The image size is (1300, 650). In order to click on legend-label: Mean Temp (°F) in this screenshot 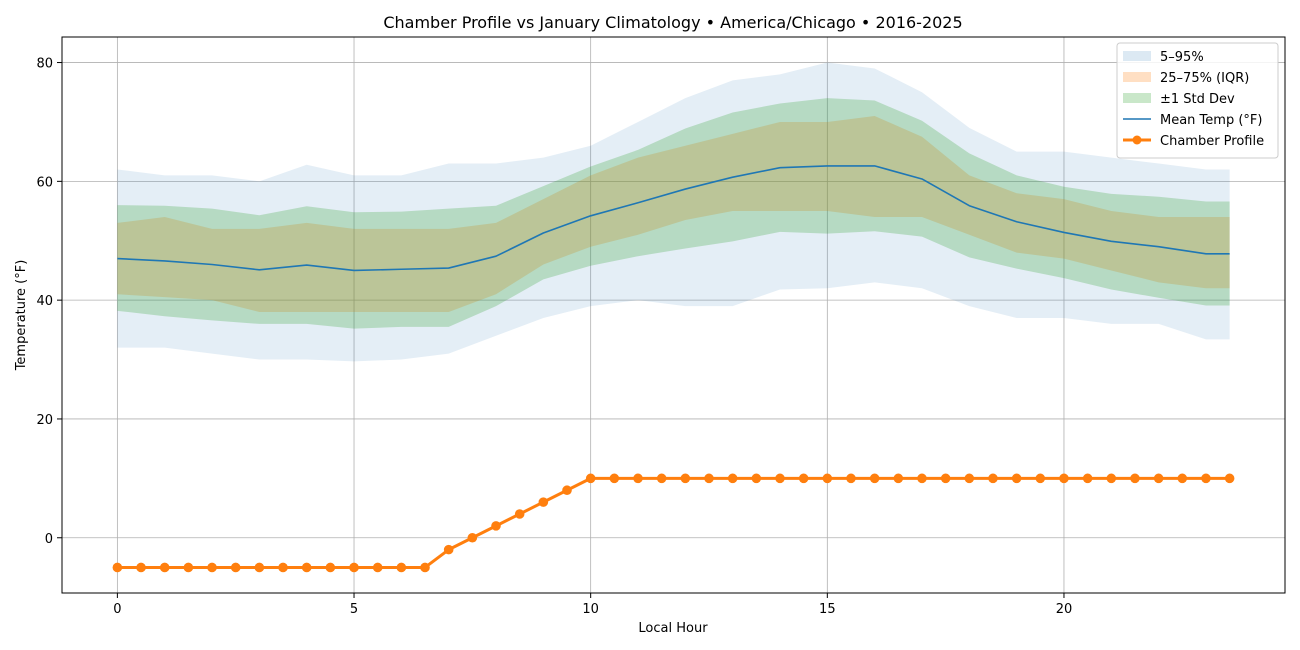, I will do `click(1211, 120)`.